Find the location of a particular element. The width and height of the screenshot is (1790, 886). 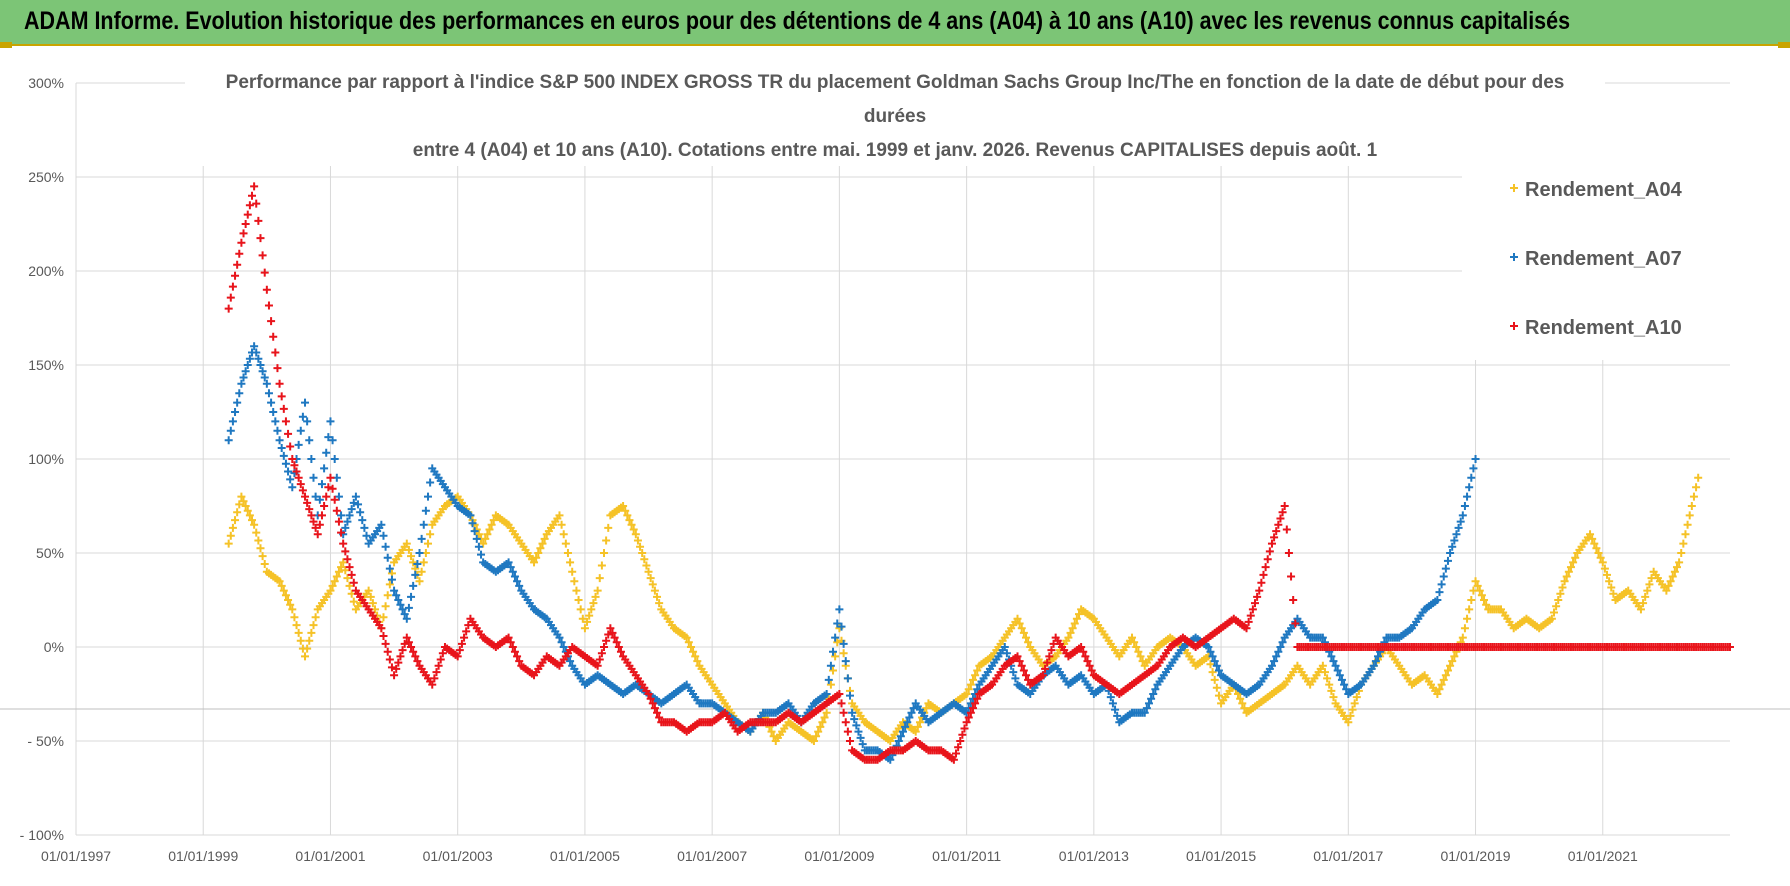

x-tick-label: 01/01/2017 is located at coordinates (1348, 856).